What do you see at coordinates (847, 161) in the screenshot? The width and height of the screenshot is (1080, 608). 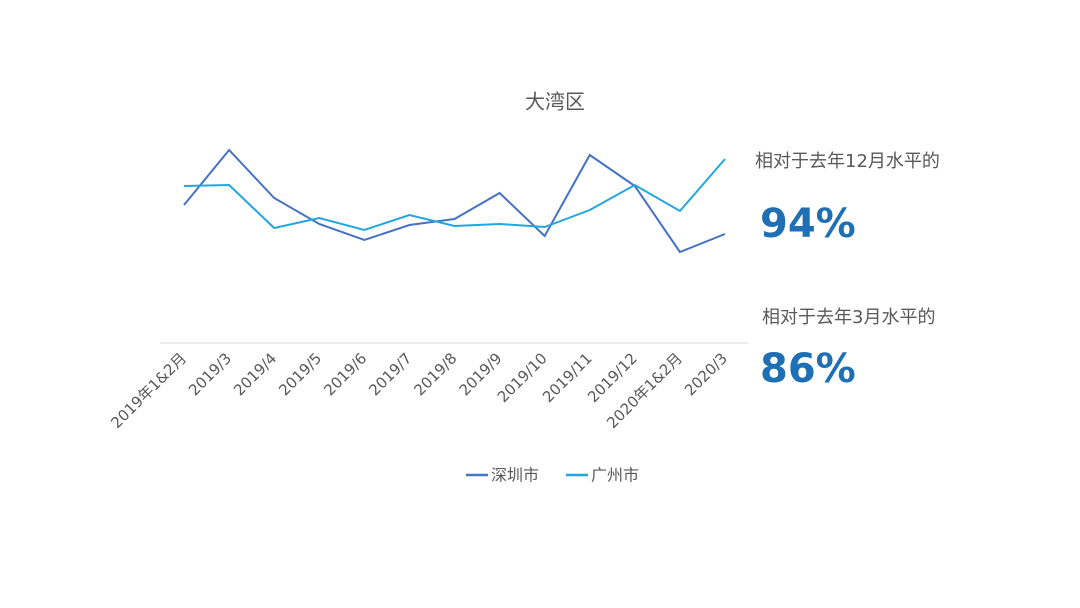 I see `annotation-text: 相对于去年12月水平的` at bounding box center [847, 161].